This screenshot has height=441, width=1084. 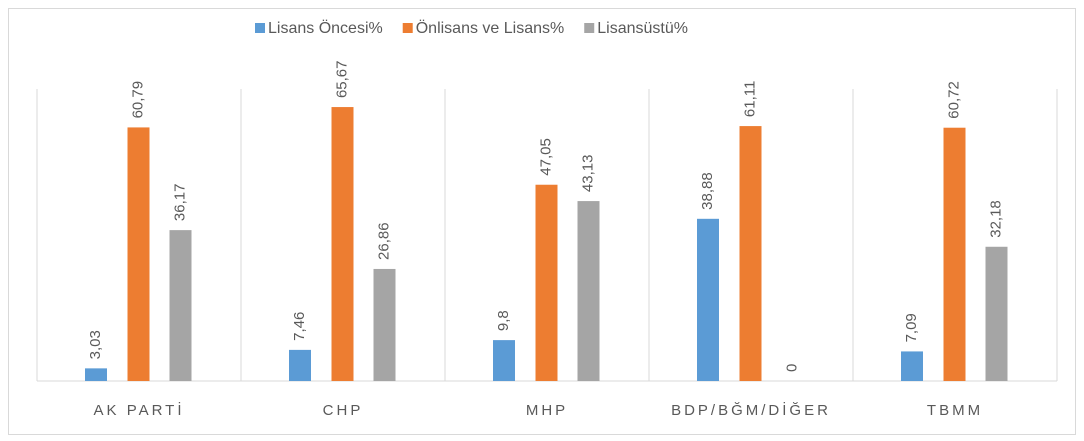 What do you see at coordinates (95, 344) in the screenshot?
I see `data-label: 3,03` at bounding box center [95, 344].